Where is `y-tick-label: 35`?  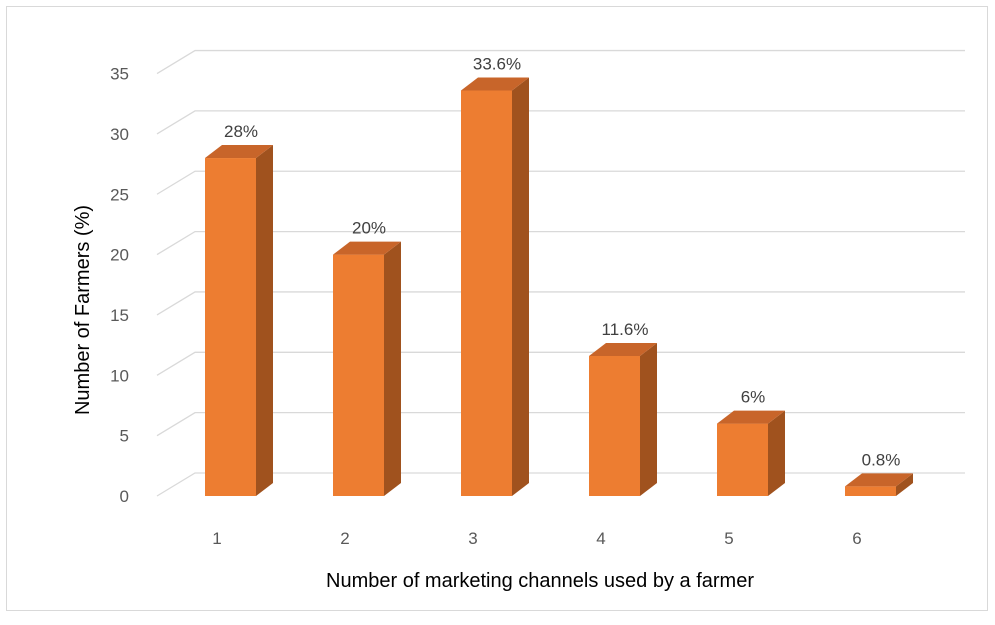 y-tick-label: 35 is located at coordinates (119, 74).